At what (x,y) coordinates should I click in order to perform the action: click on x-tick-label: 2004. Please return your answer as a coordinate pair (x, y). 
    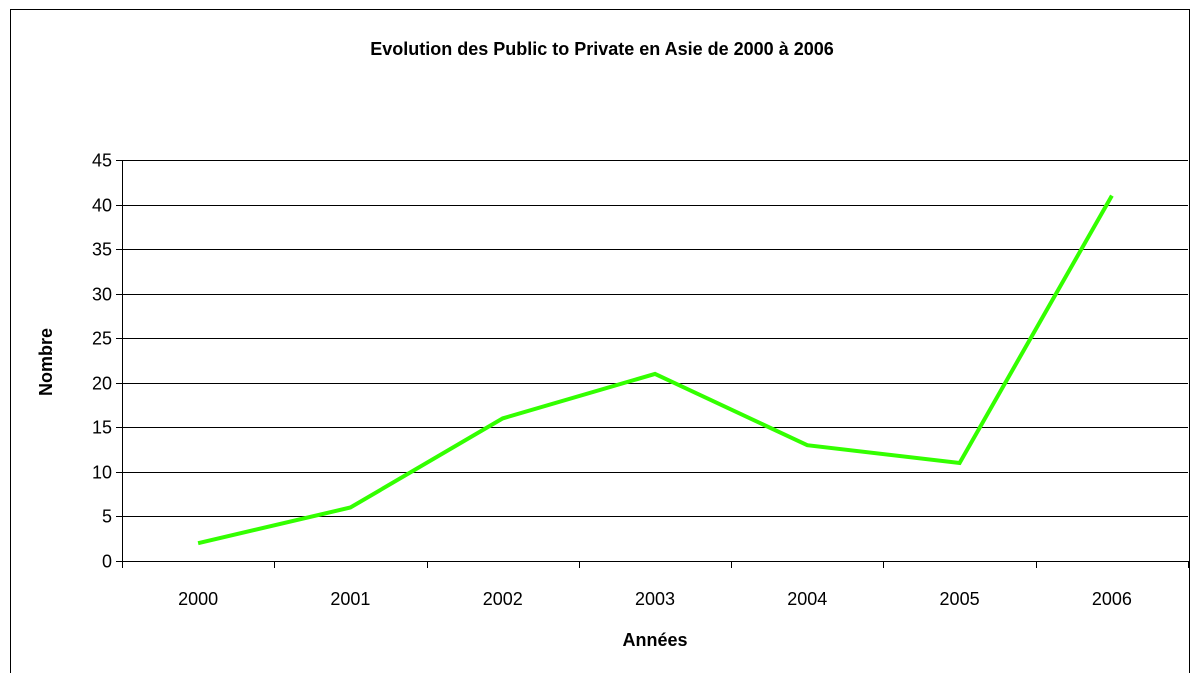
    Looking at the image, I should click on (807, 599).